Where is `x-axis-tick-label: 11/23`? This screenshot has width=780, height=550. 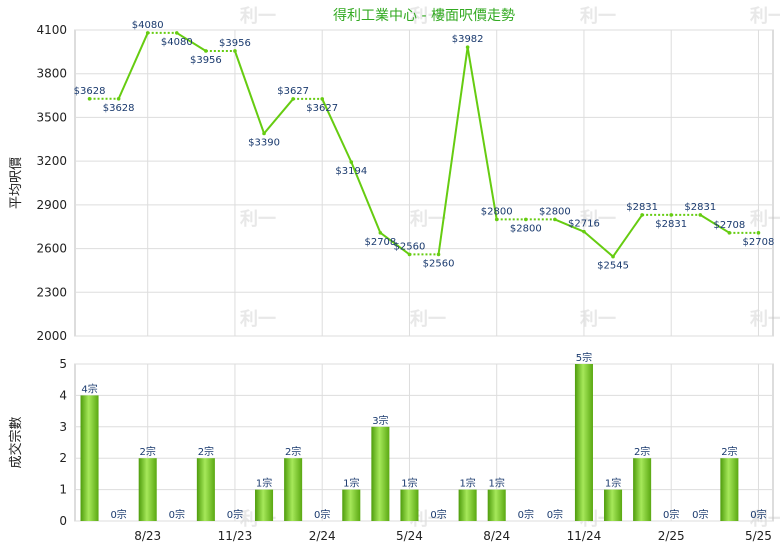
x-axis-tick-label: 11/23 is located at coordinates (235, 536).